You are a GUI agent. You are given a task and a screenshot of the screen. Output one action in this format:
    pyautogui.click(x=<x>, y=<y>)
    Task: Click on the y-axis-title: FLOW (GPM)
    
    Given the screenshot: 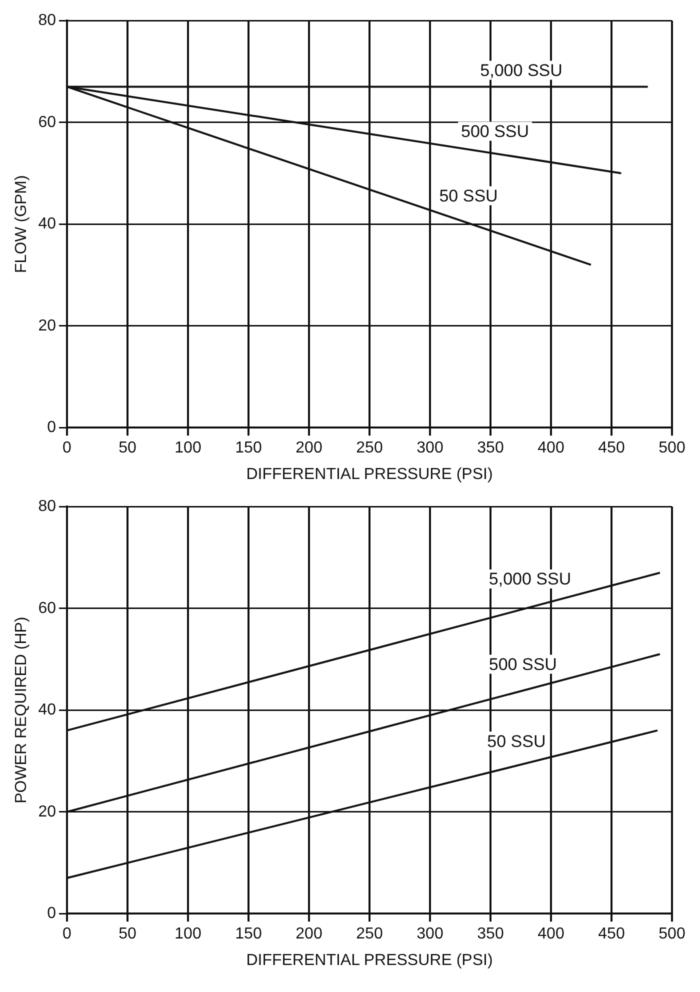 What is the action you would take?
    pyautogui.click(x=21, y=224)
    